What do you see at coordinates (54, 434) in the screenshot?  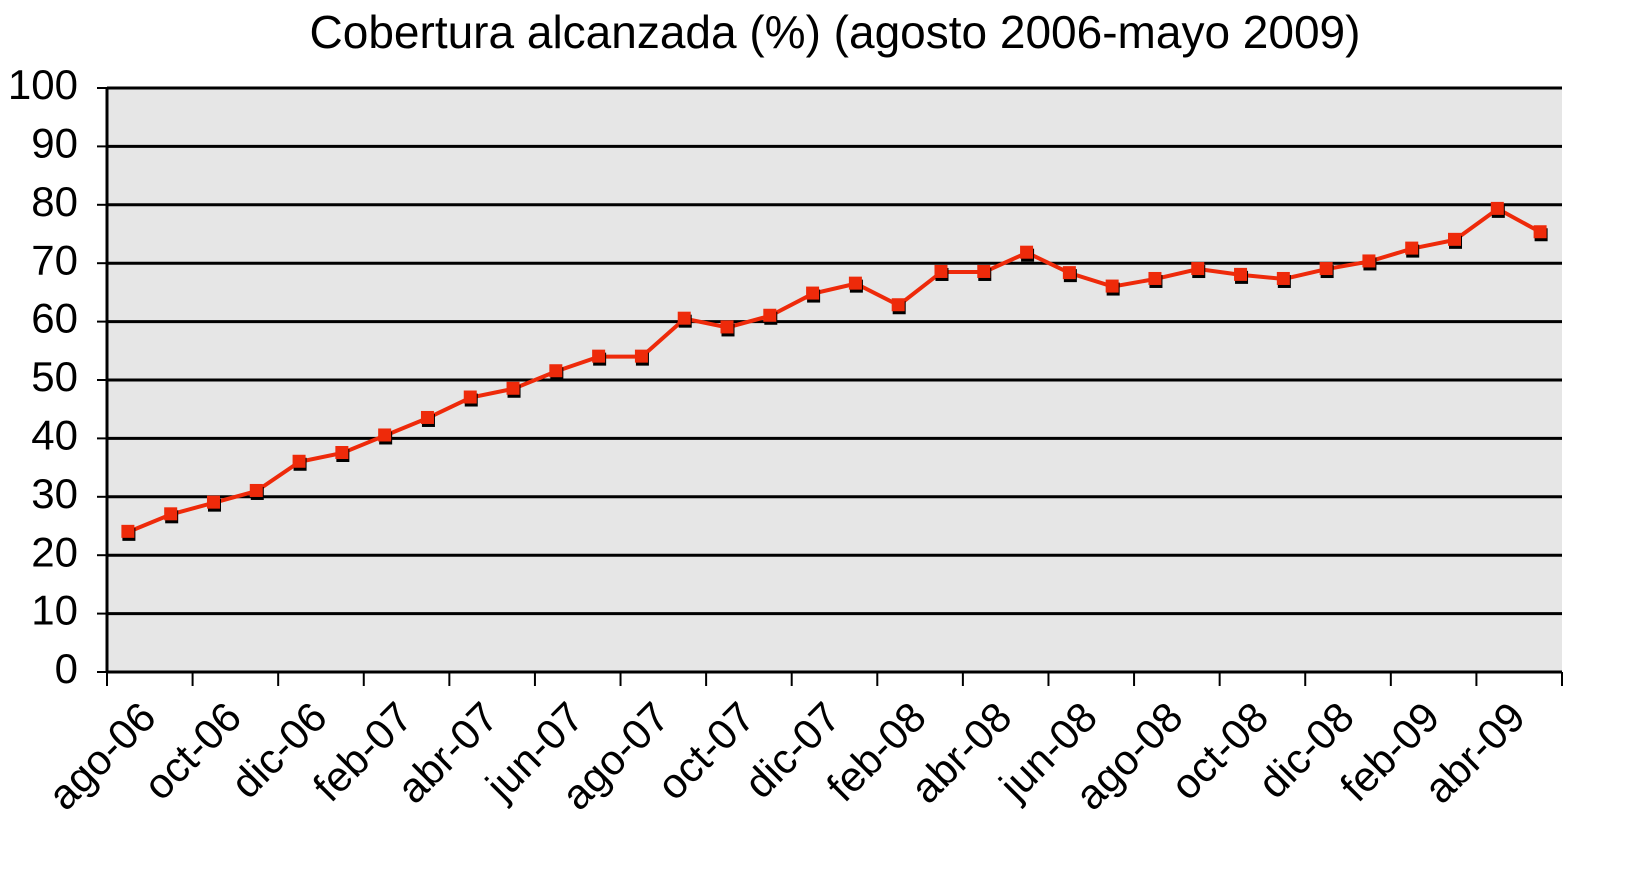 I see `y-tick-label: 40` at bounding box center [54, 434].